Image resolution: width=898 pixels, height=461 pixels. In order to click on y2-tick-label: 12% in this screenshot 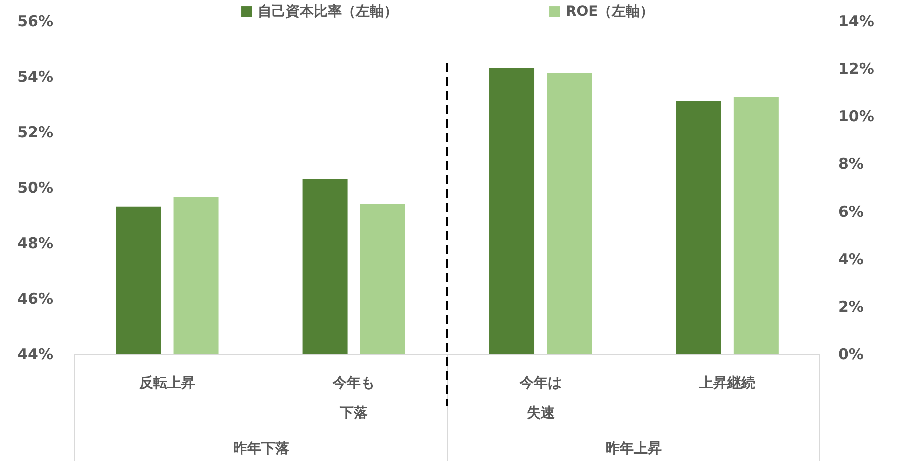, I will do `click(856, 69)`.